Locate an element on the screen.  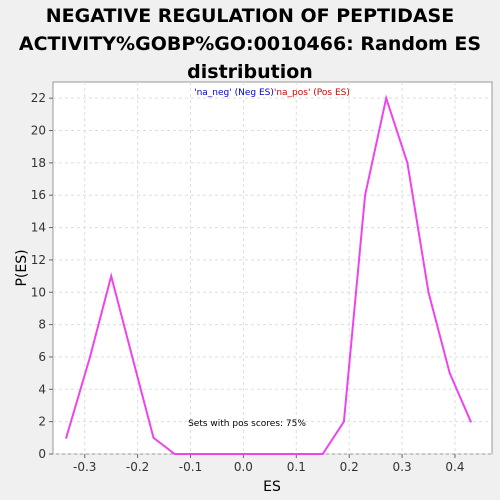
legend-entry-neg: 'na_neg' (Neg ES) is located at coordinates (234, 93).